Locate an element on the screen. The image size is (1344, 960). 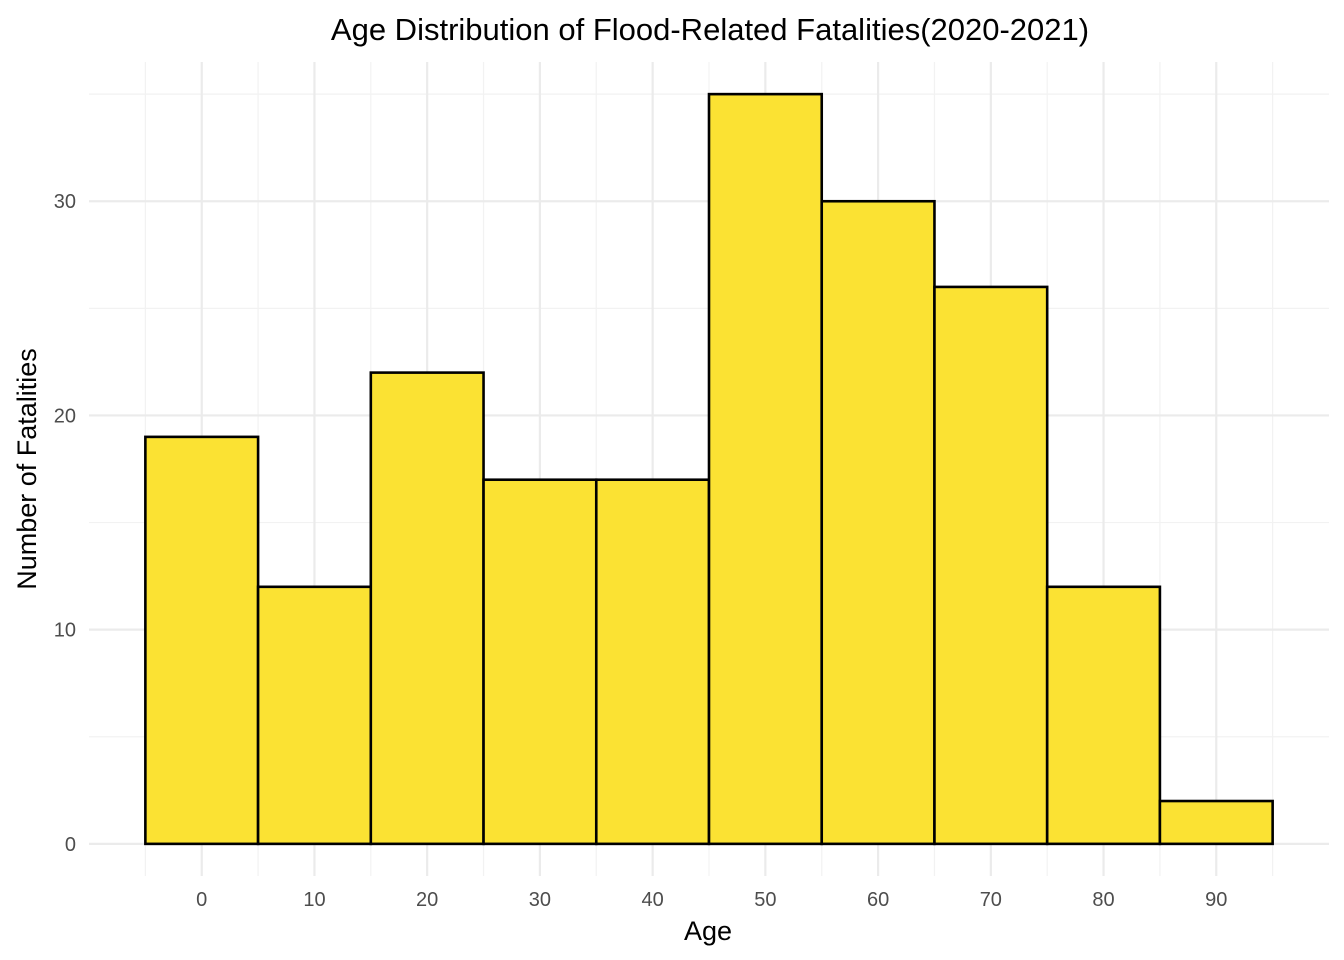
y-tick-label: 20 is located at coordinates (65, 416).